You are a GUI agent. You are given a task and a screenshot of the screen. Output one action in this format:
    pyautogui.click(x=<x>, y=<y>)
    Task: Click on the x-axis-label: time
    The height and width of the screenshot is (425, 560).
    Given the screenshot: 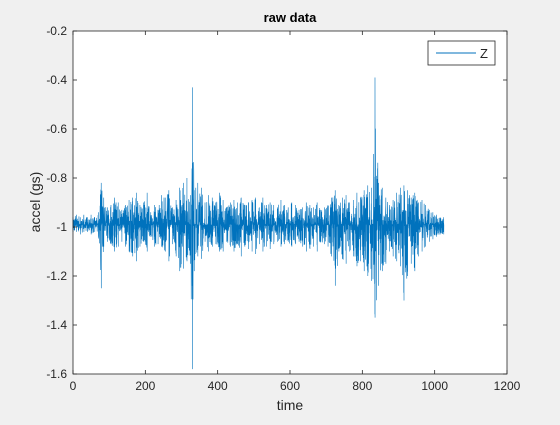 What is the action you would take?
    pyautogui.click(x=290, y=405)
    